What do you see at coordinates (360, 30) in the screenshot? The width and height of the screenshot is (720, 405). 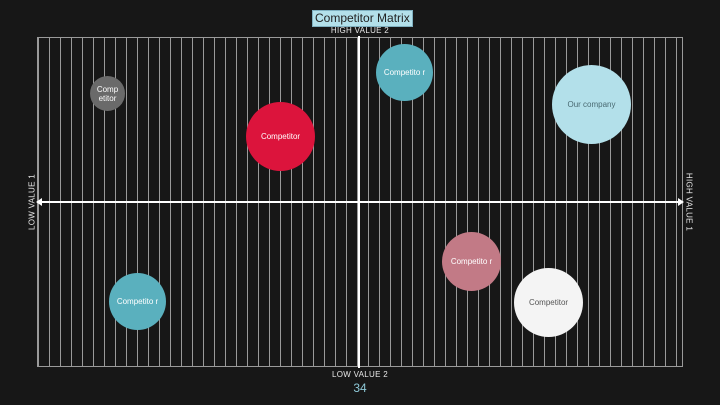 I see `axis-label-top: HIGH VALUE 2` at bounding box center [360, 30].